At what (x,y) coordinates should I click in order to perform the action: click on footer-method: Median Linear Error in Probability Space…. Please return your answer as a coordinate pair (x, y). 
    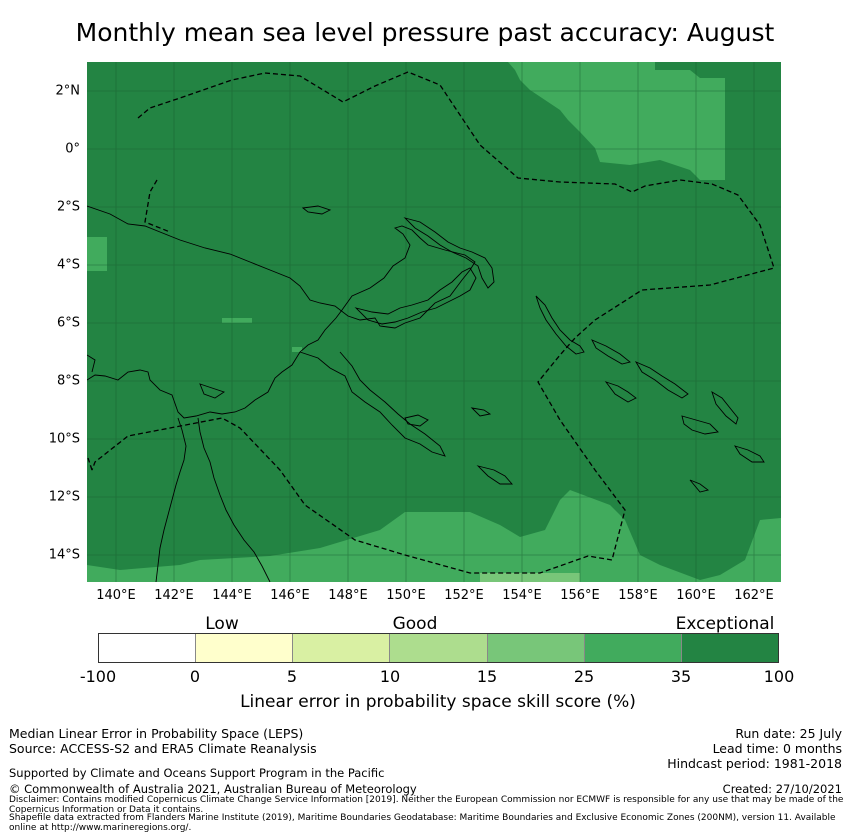
    Looking at the image, I should click on (156, 733).